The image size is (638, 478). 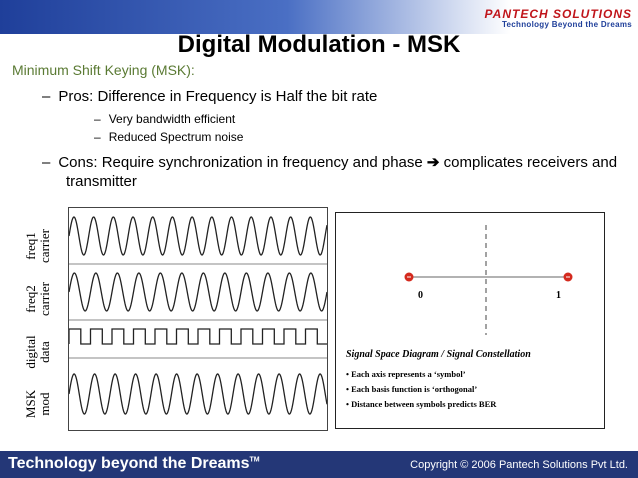 I want to click on slide-subtitle: Minimum Shift Keying (MSK):, so click(x=103, y=70).